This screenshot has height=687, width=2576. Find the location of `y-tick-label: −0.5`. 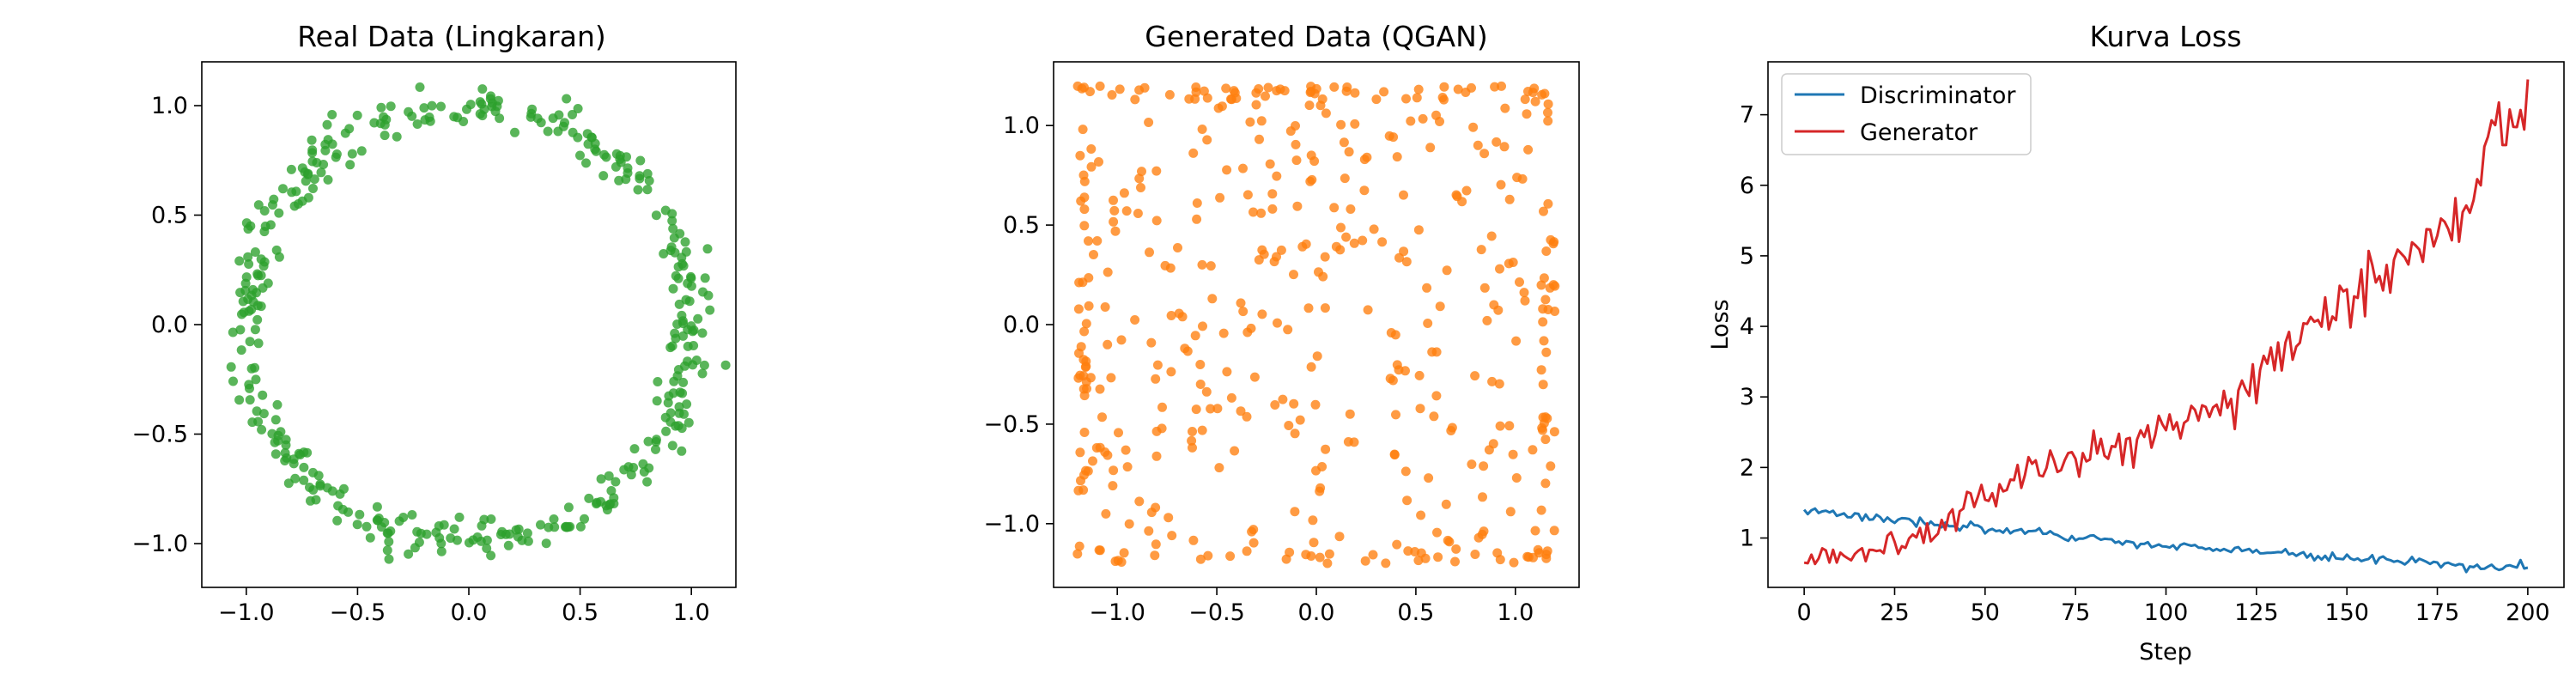

y-tick-label: −0.5 is located at coordinates (1012, 424).